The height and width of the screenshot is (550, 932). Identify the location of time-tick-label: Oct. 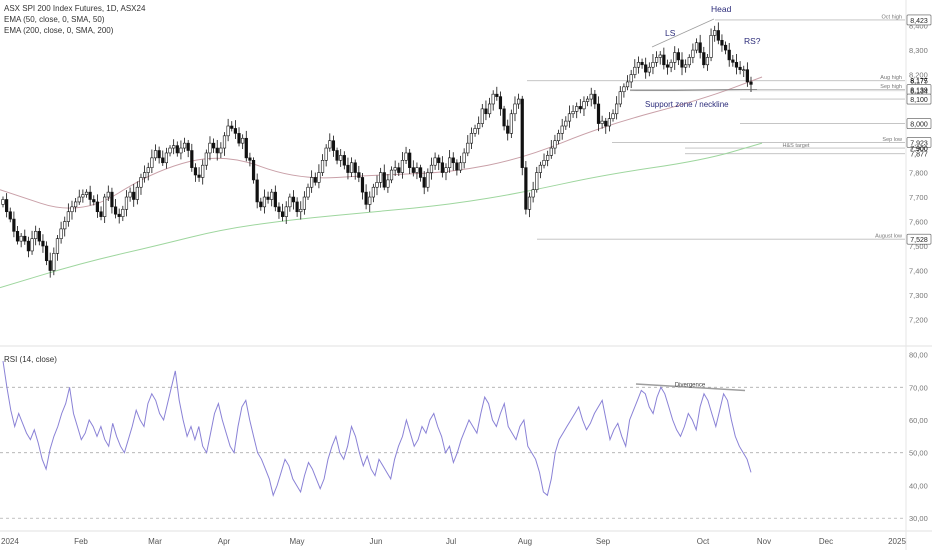
(703, 541).